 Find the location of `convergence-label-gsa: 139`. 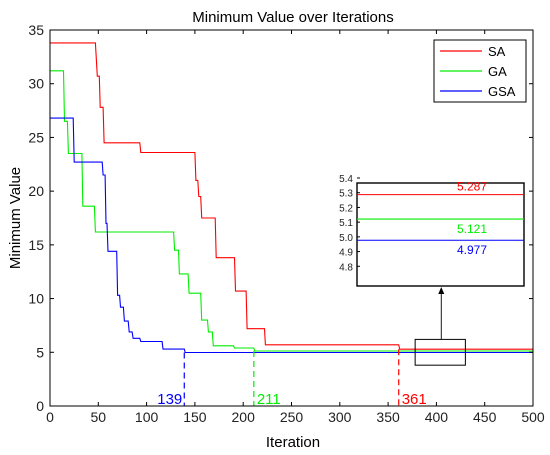

convergence-label-gsa: 139 is located at coordinates (169, 399).